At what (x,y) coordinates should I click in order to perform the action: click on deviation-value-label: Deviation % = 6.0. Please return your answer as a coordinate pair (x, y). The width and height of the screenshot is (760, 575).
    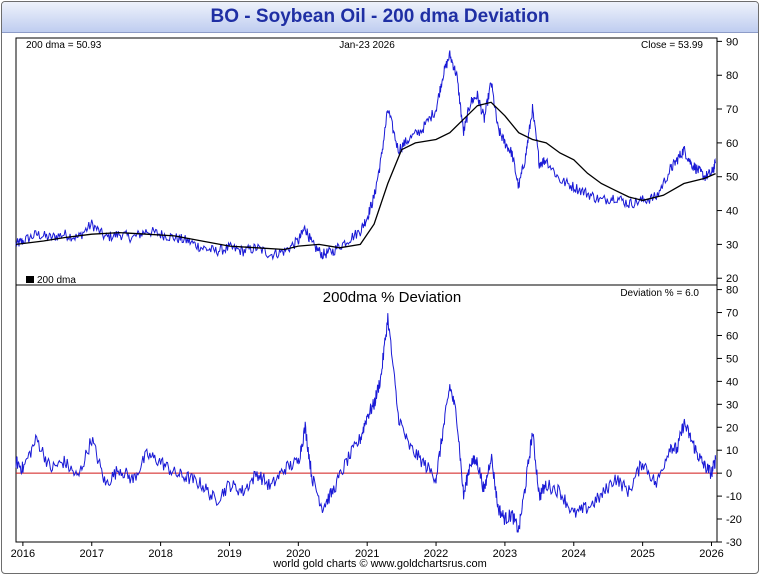
    Looking at the image, I should click on (659, 293).